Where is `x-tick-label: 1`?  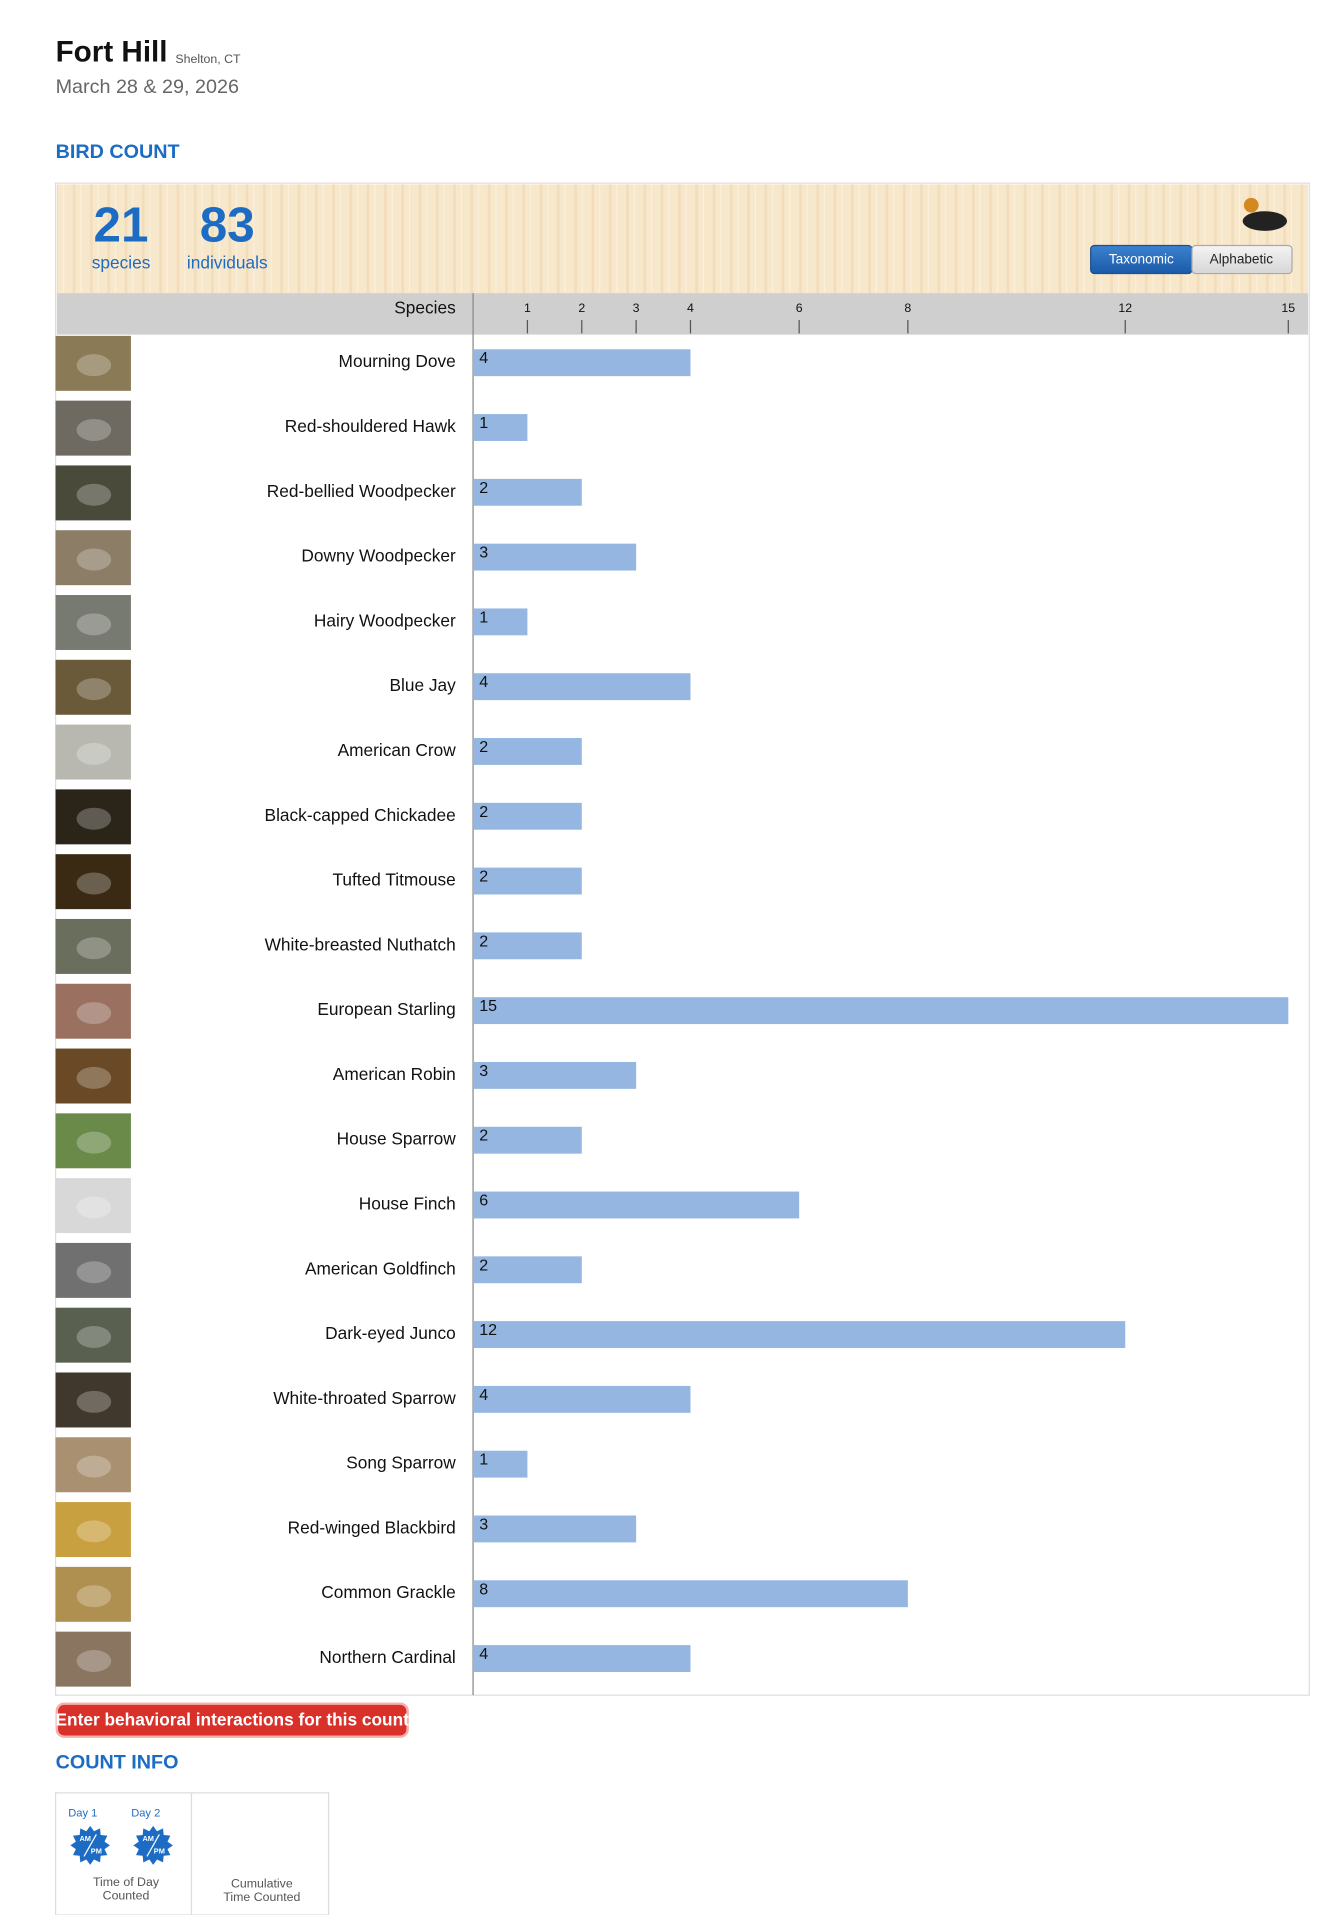
x-tick-label: 1 is located at coordinates (527, 308).